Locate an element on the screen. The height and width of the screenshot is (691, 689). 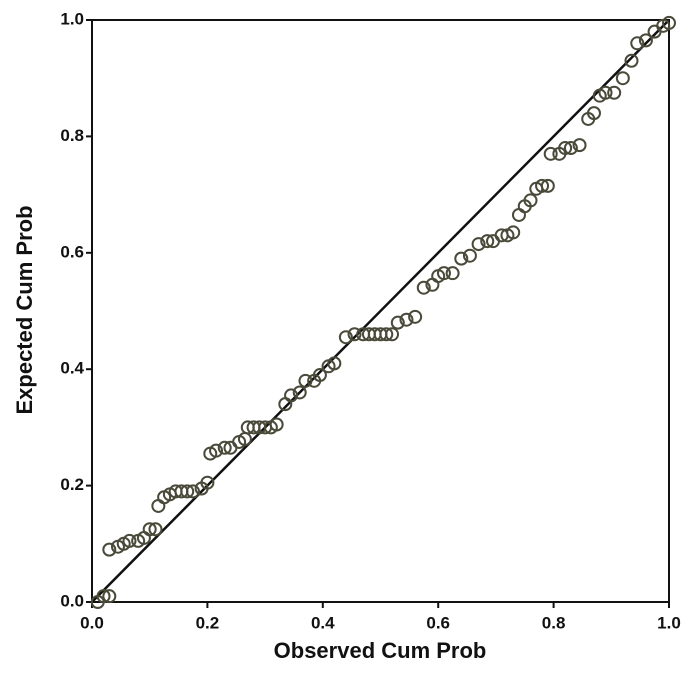
x-tick-label: 0.8 is located at coordinates (554, 622).